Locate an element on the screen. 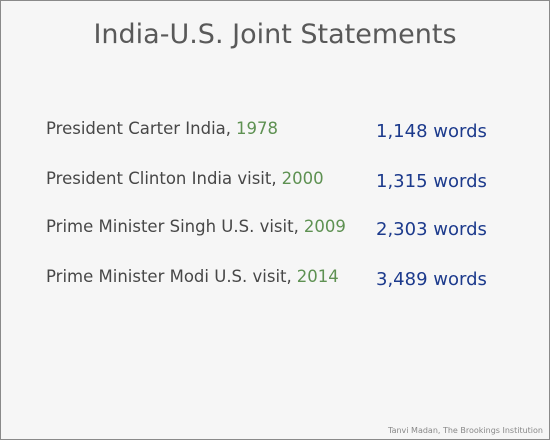 This screenshot has width=550, height=440. word-count: 3,489 words is located at coordinates (431, 279).